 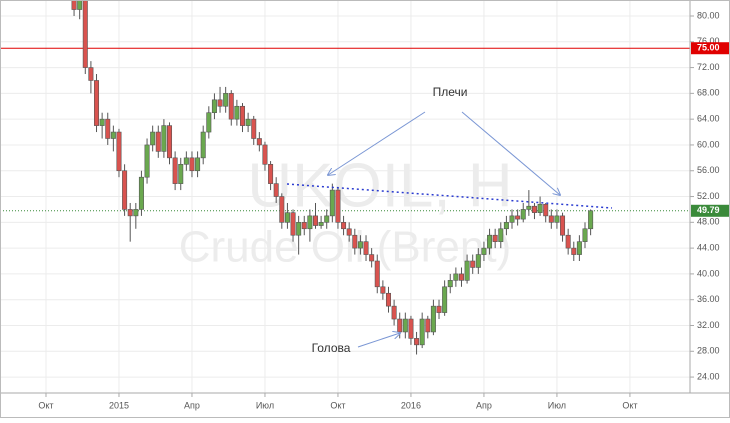 I want to click on annotation: Голова, so click(x=331, y=348).